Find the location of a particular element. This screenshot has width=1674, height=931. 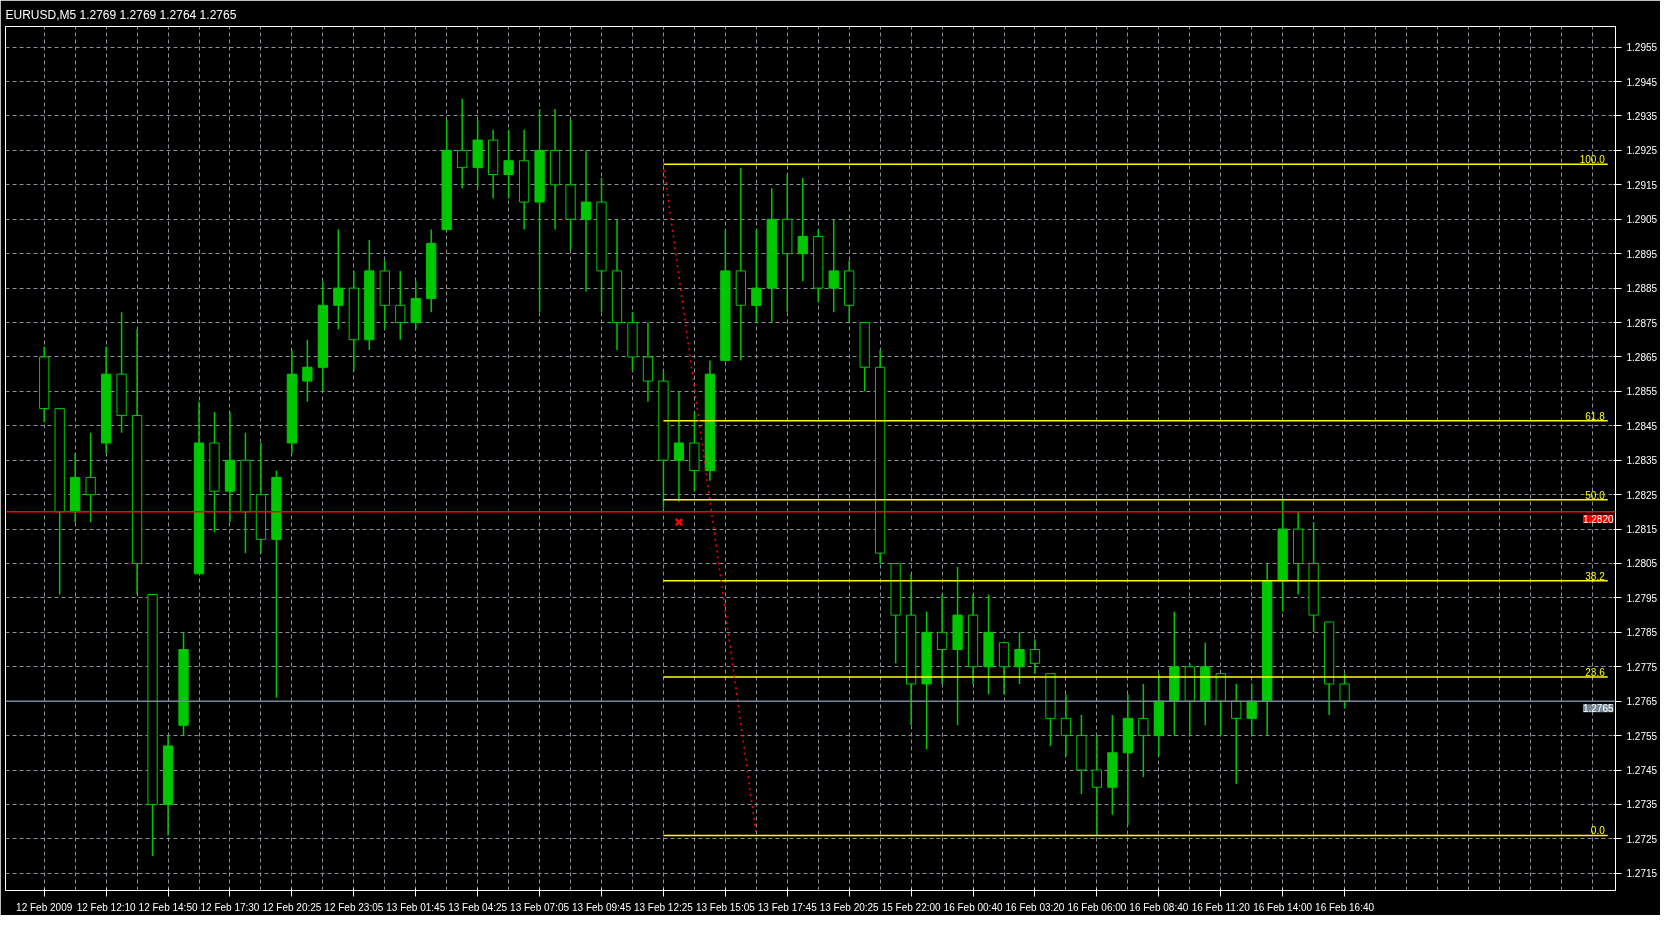

x-tick-label: 12 Feb 2009 is located at coordinates (44, 907).